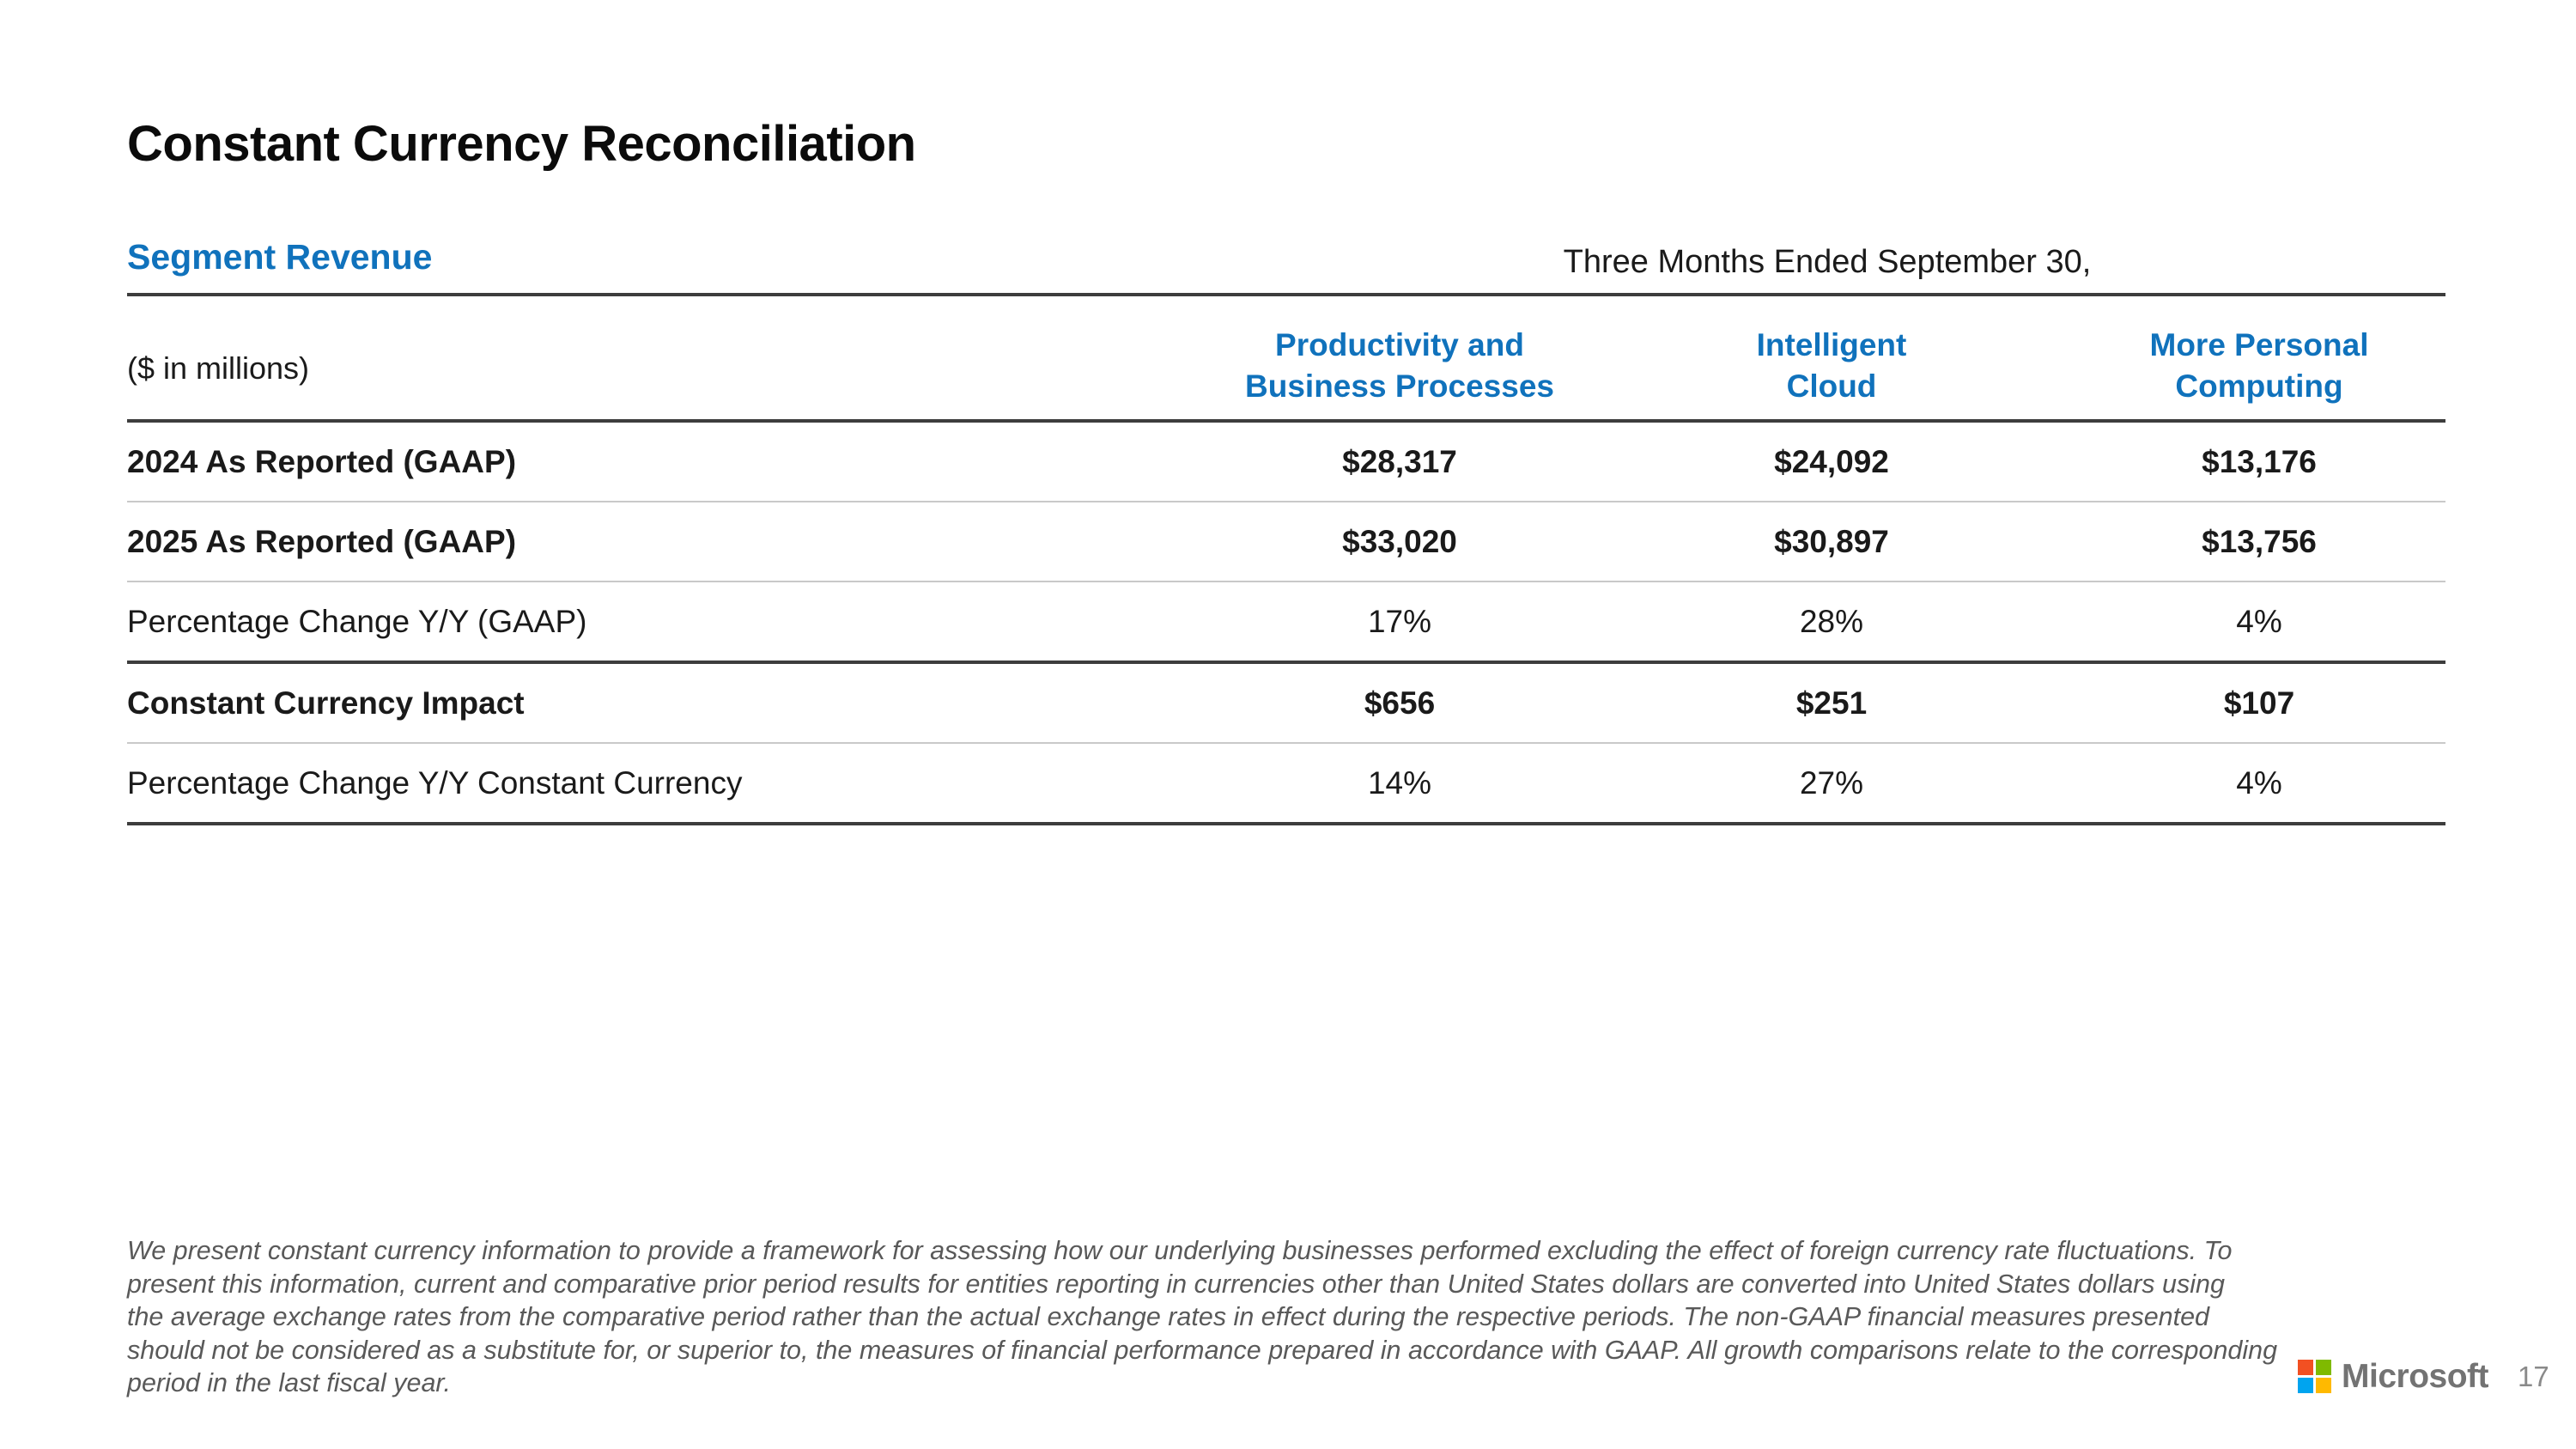 This screenshot has height=1449, width=2576. What do you see at coordinates (1831, 365) in the screenshot?
I see `column-header-intelligent-cloud: Intelligent Cloud` at bounding box center [1831, 365].